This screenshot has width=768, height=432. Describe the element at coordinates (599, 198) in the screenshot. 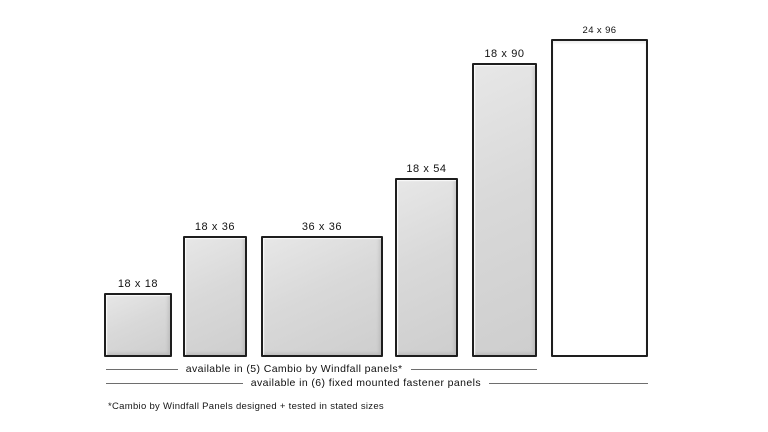

I see `panel-swatch-24x96` at that location.